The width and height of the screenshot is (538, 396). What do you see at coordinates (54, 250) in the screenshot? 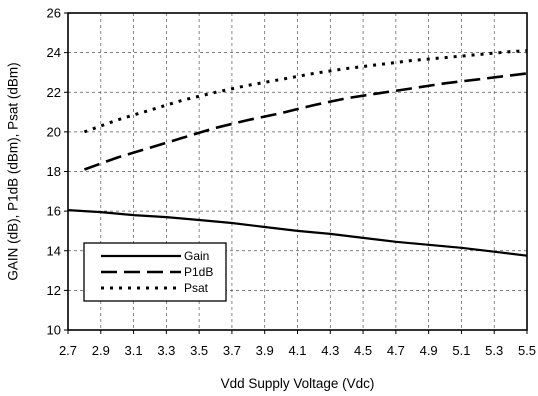
I see `y-tick-label: 14` at bounding box center [54, 250].